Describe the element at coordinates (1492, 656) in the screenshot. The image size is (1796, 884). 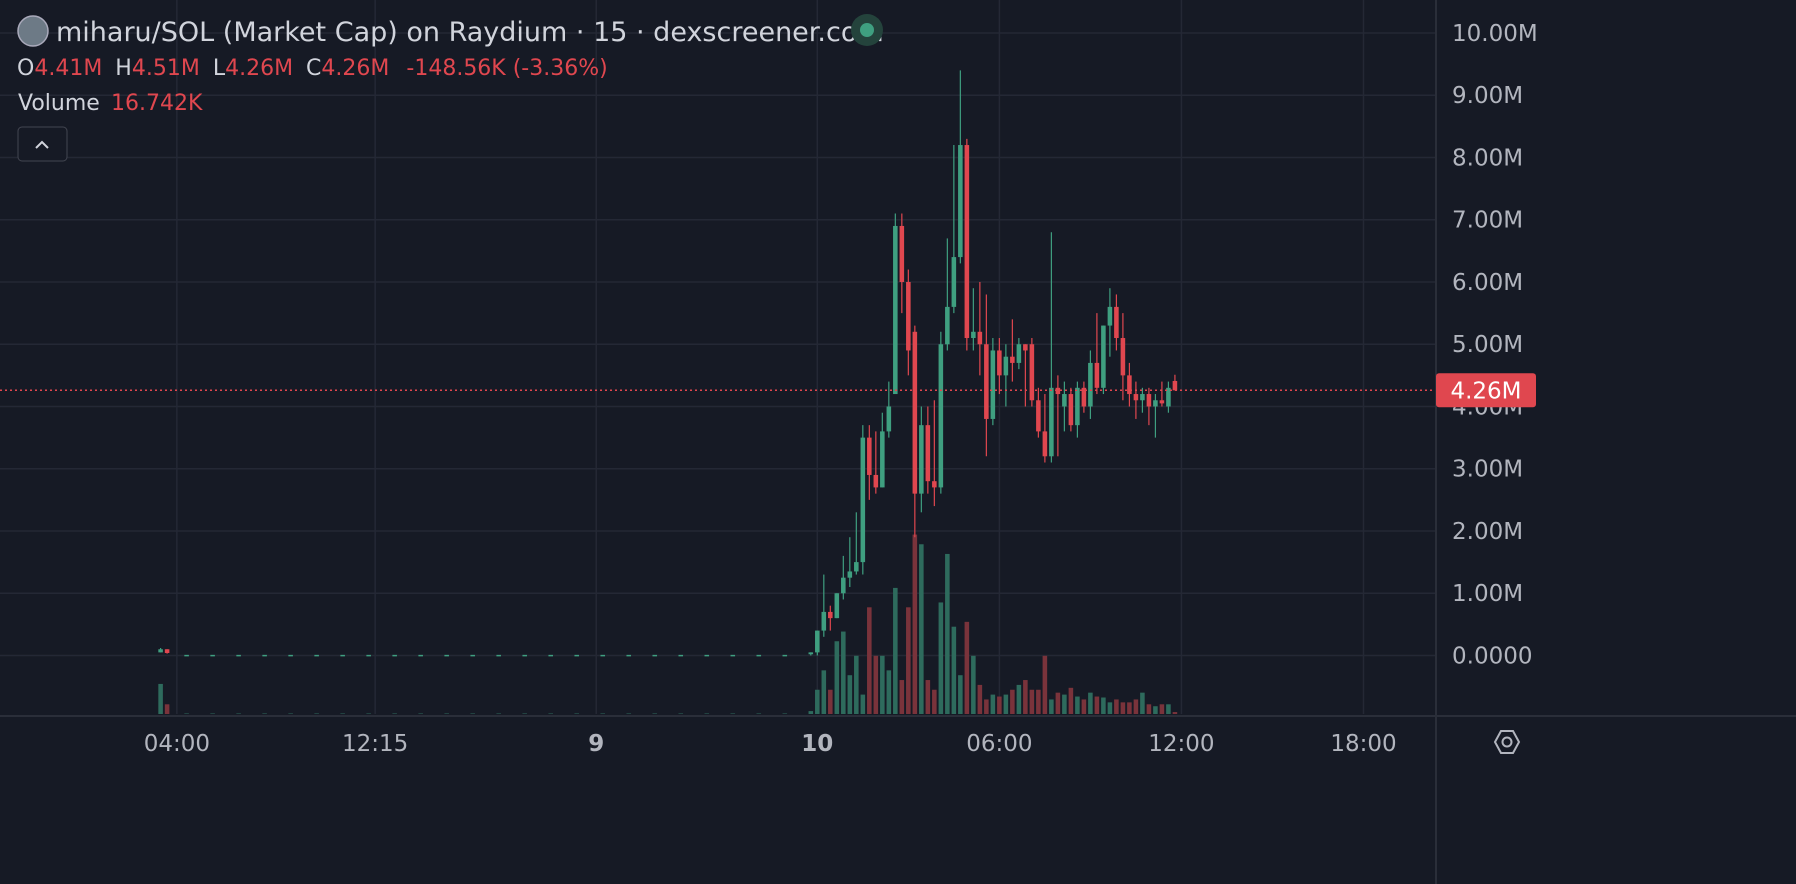
I see `y-tick-label: 0.0000` at that location.